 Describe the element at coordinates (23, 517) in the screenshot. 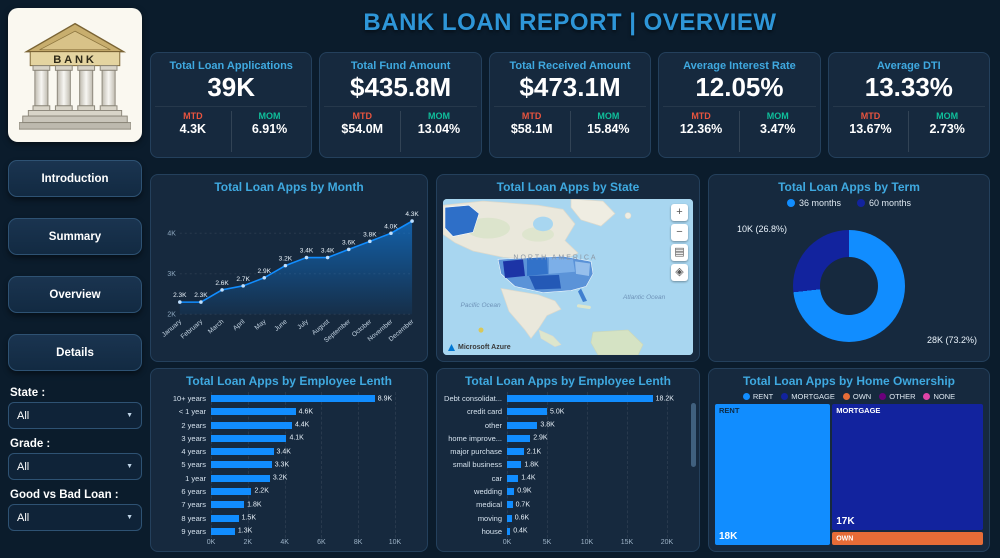

I see `filter-value: All` at that location.